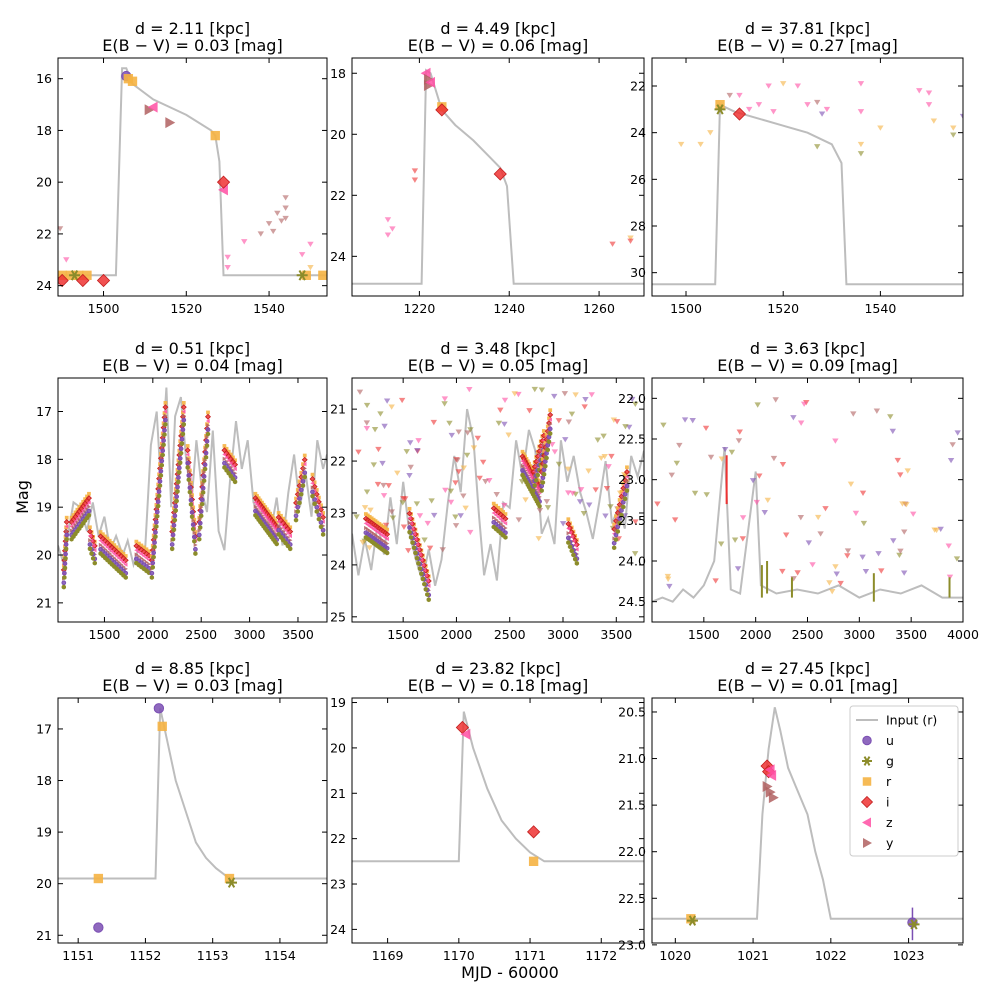  What do you see at coordinates (192, 177) in the screenshot?
I see `plot-area` at bounding box center [192, 177].